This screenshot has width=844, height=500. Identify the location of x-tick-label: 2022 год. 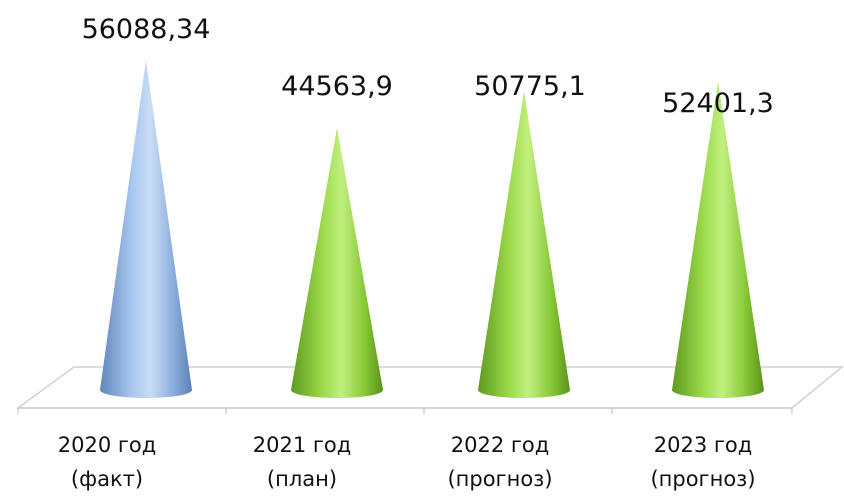
(500, 445).